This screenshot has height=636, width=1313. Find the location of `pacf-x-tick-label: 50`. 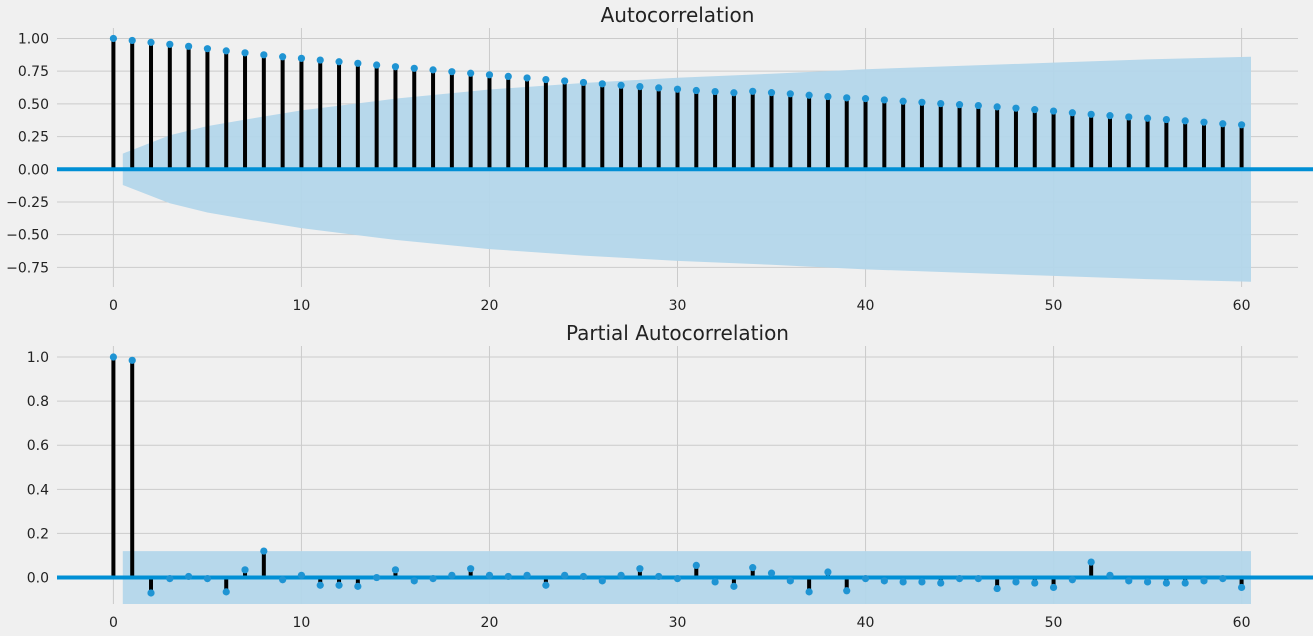

pacf-x-tick-label: 50 is located at coordinates (1054, 623).